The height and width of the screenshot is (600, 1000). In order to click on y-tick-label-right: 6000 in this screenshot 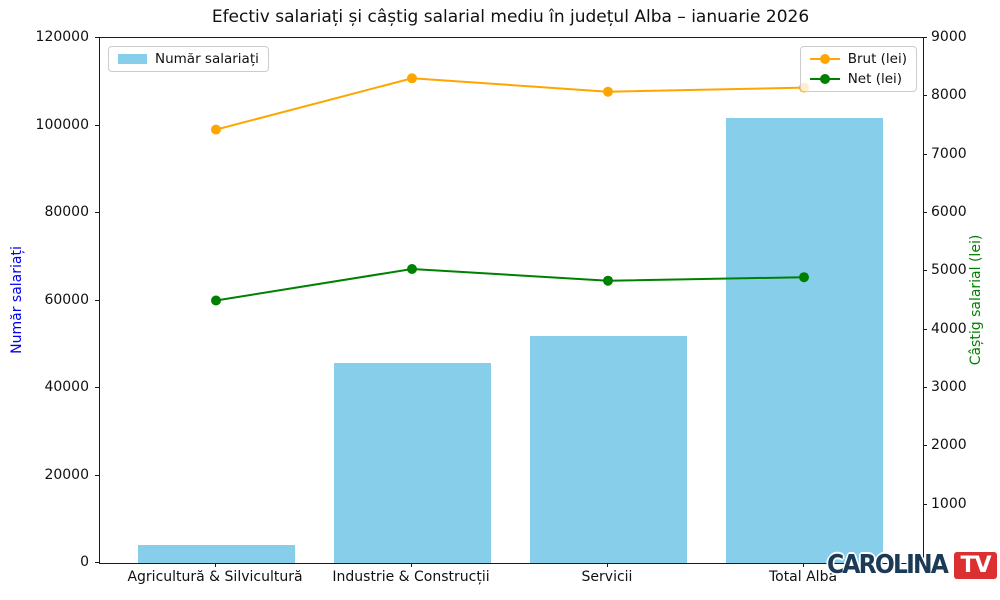, I will do `click(949, 212)`.